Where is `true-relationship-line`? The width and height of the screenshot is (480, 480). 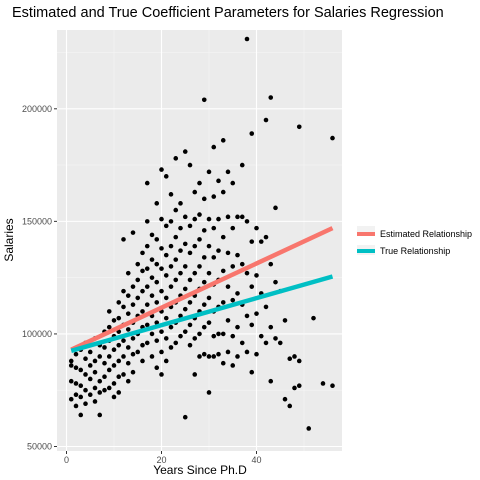 true-relationship-line is located at coordinates (202, 313).